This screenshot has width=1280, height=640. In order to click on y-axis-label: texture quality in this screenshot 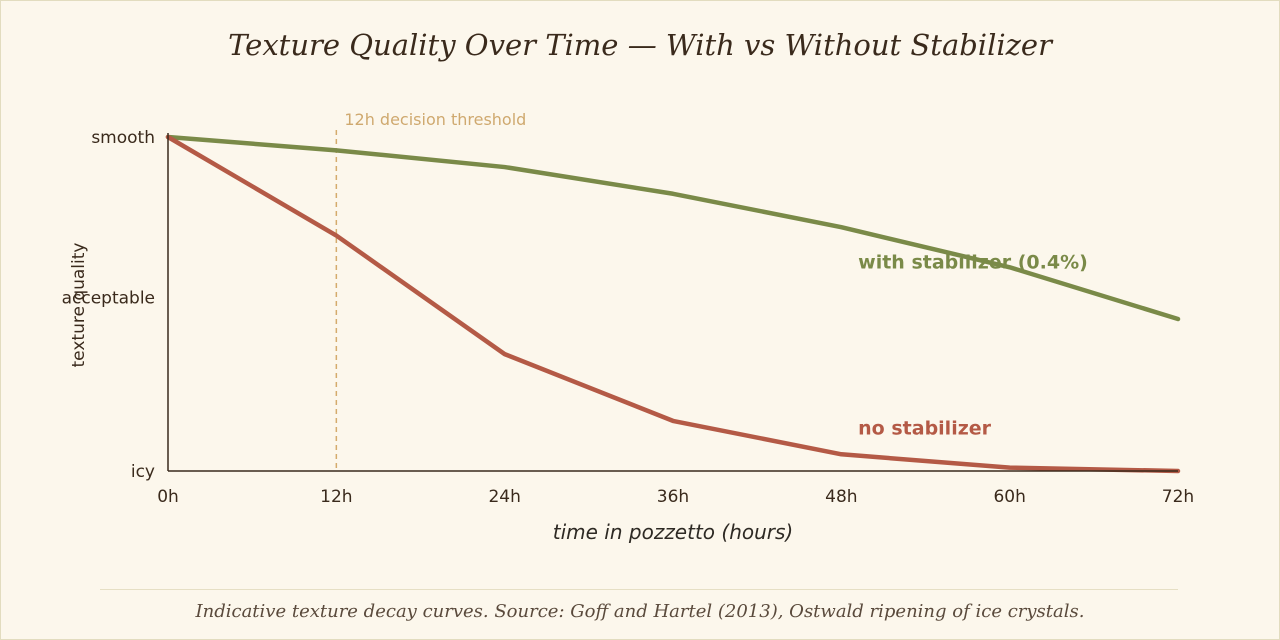, I will do `click(79, 305)`.